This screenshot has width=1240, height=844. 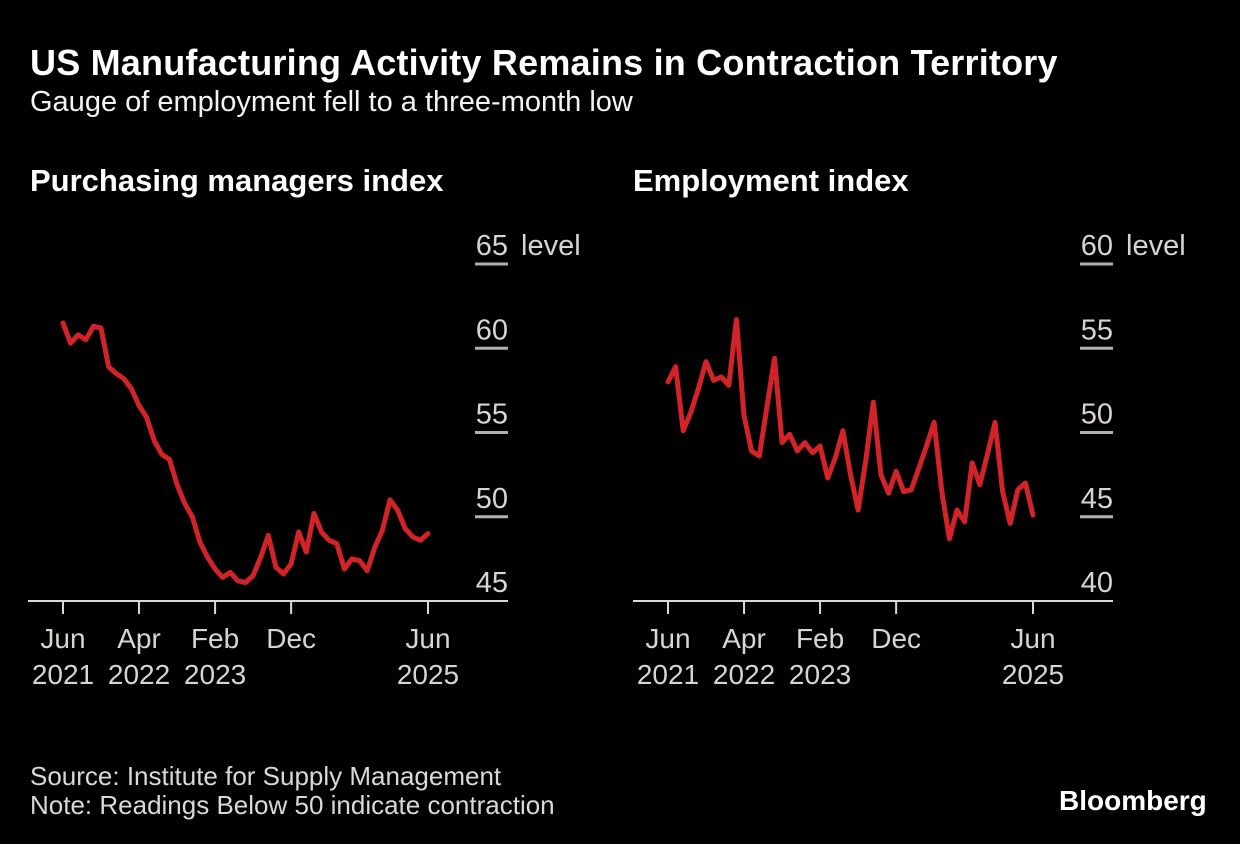 I want to click on employment-chart-line, so click(x=850, y=429).